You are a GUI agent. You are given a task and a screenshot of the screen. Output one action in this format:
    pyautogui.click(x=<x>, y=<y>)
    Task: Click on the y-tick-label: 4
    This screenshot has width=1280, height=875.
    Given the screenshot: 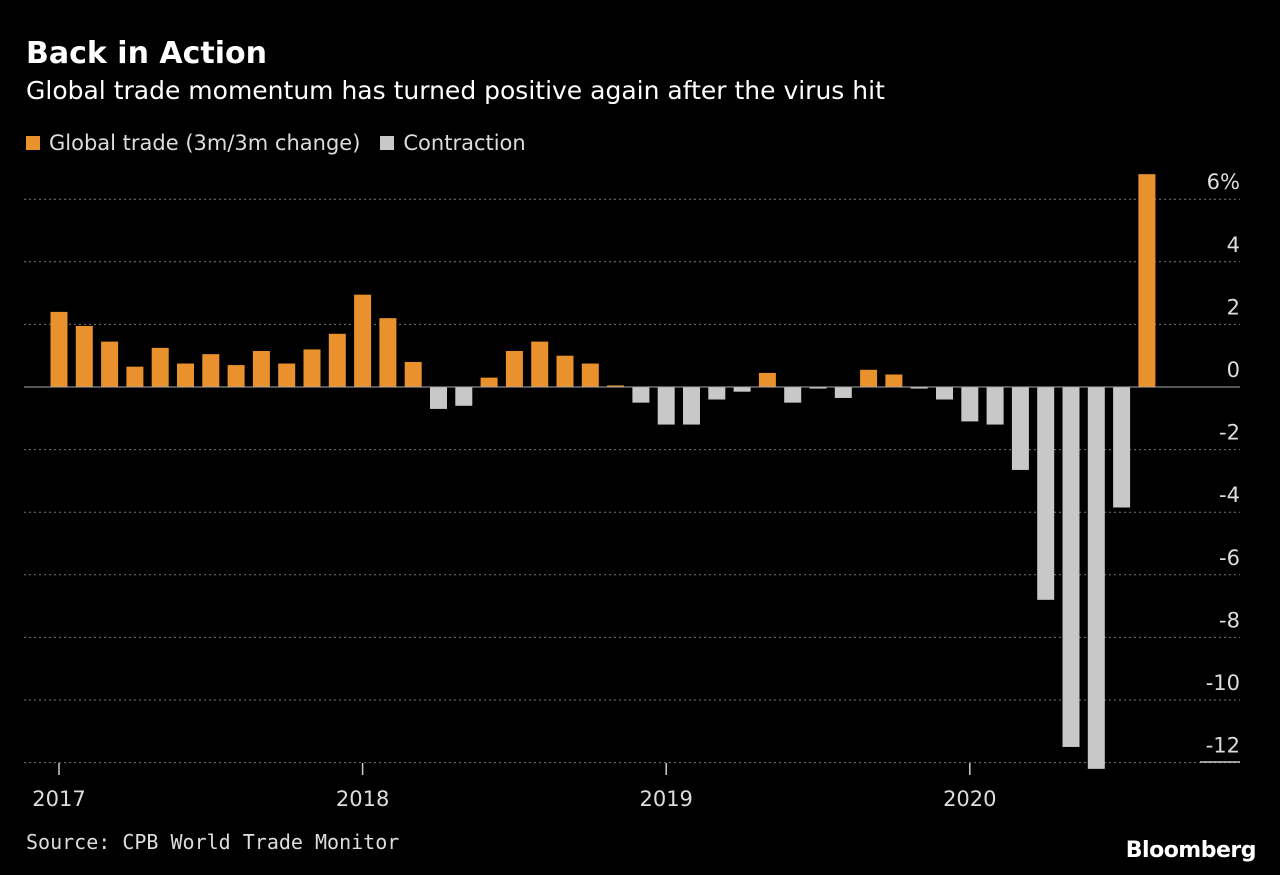 What is the action you would take?
    pyautogui.click(x=1233, y=245)
    